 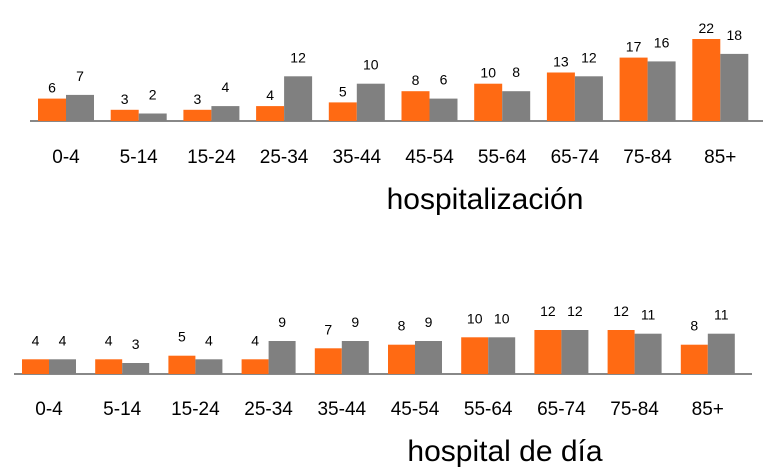 I want to click on data-label: 2, so click(x=153, y=95).